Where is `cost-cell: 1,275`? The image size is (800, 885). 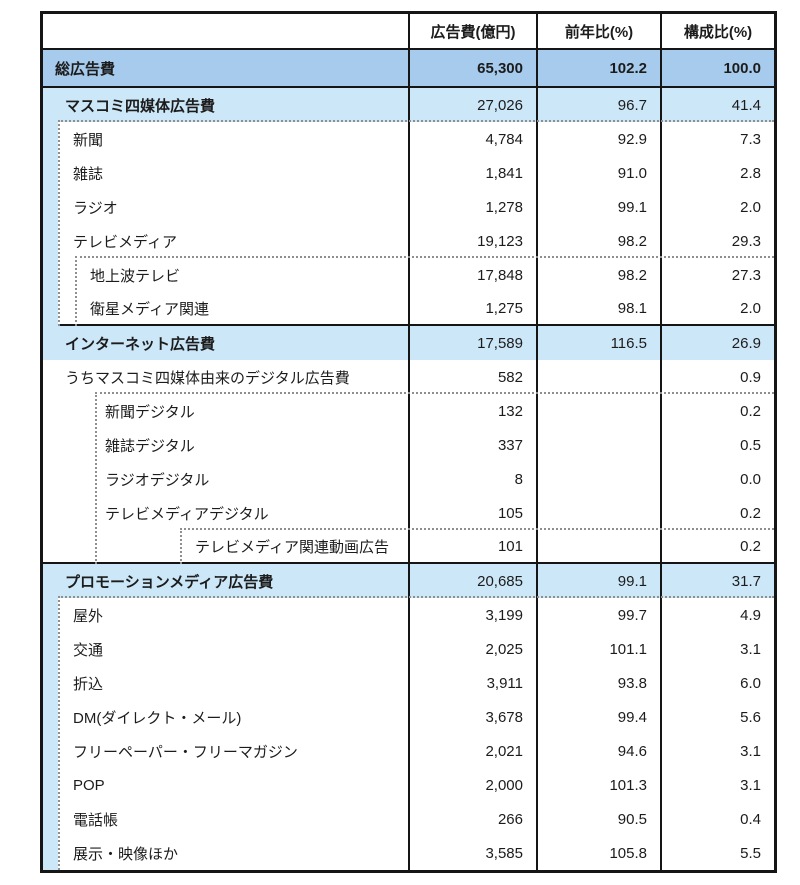 cost-cell: 1,275 is located at coordinates (472, 308).